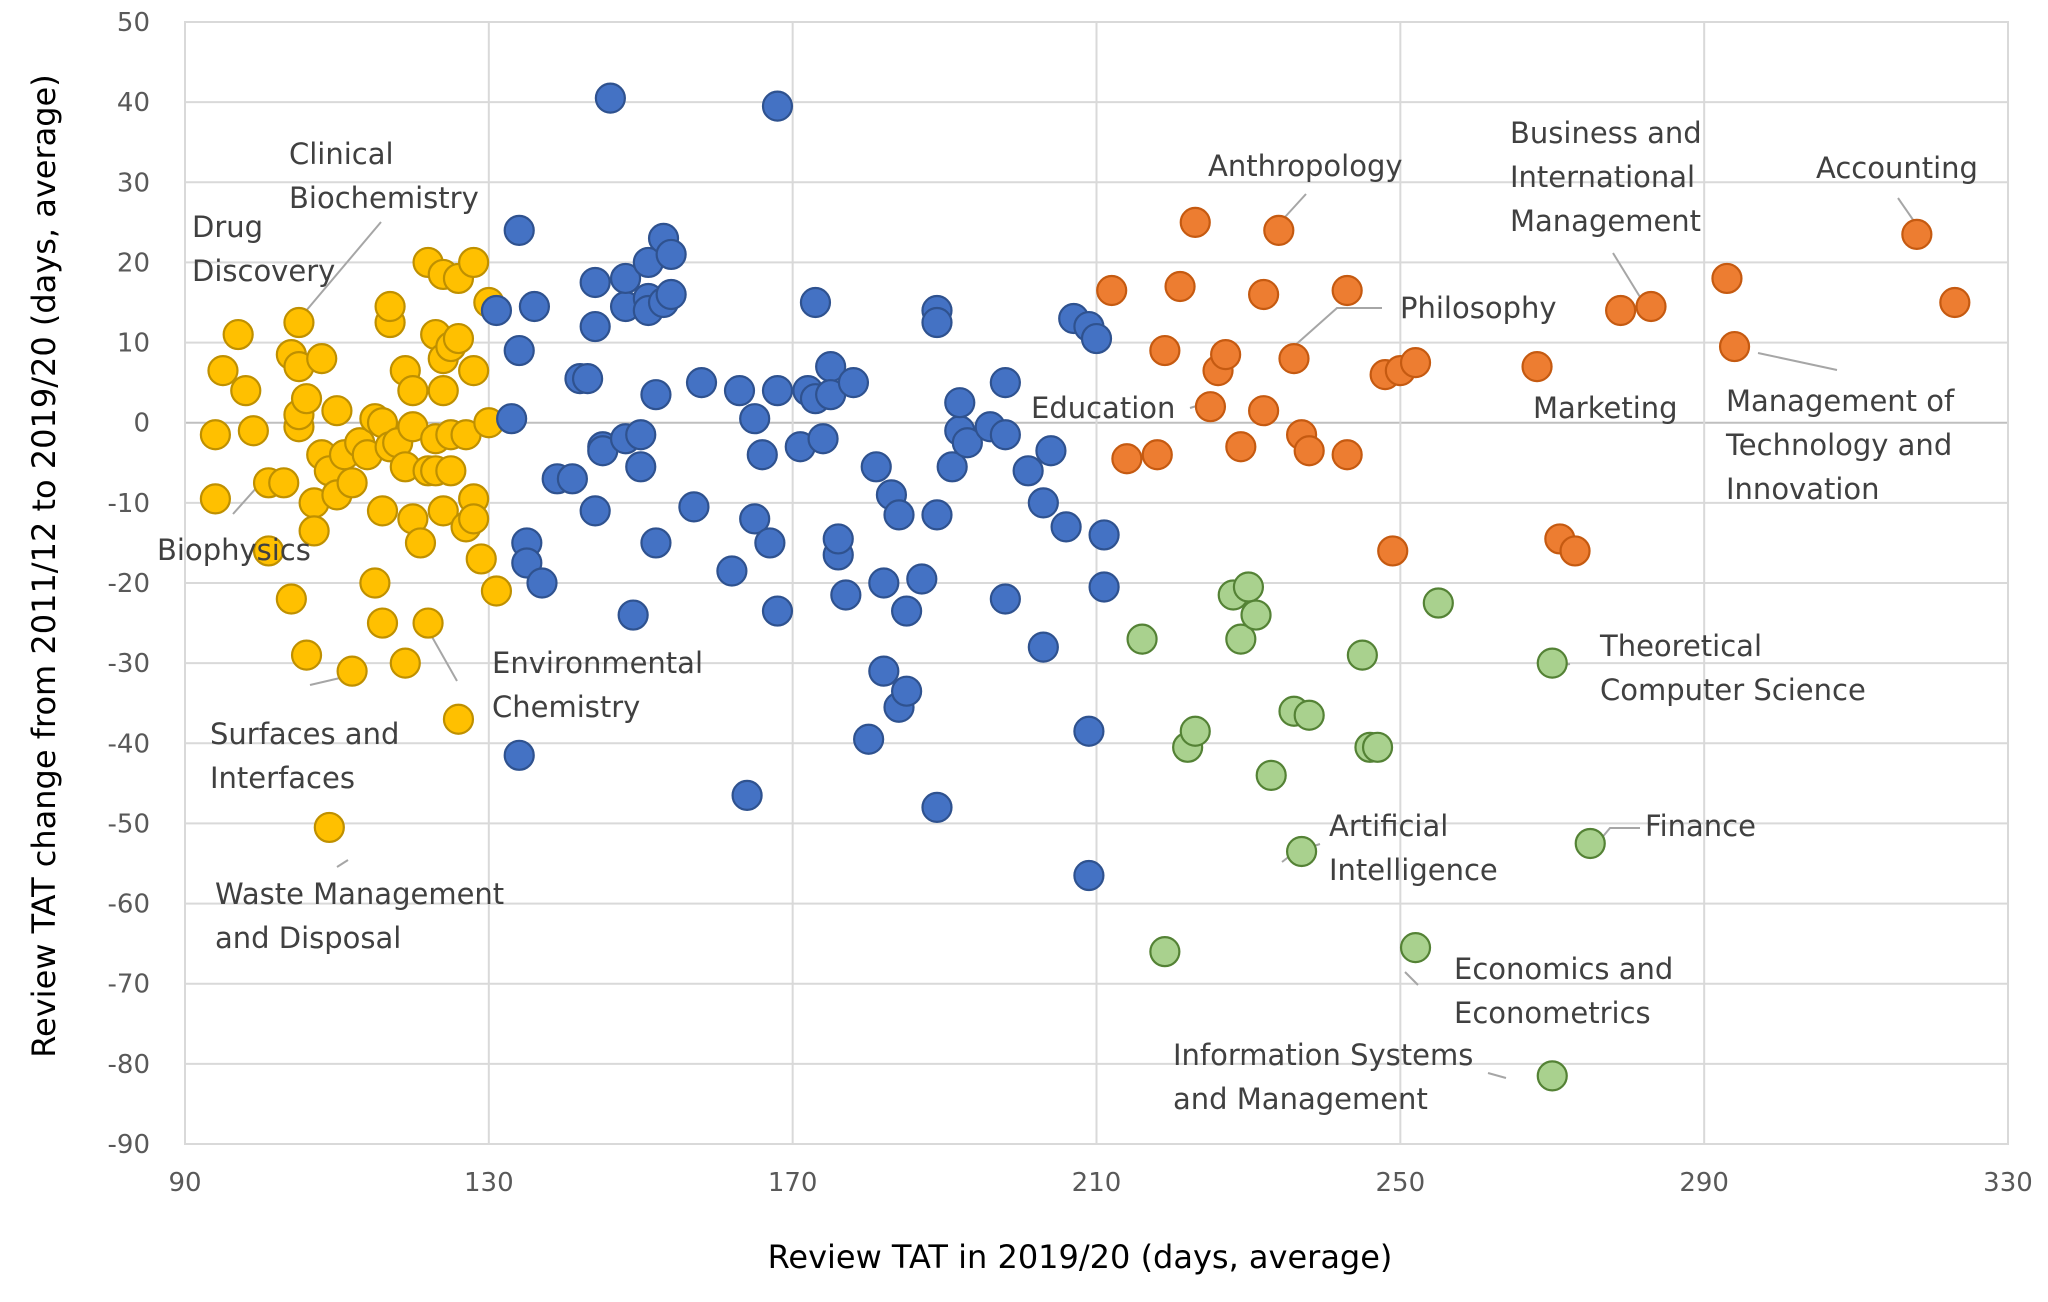 The width and height of the screenshot is (2048, 1302). I want to click on y-tick-label: 20, so click(133, 263).